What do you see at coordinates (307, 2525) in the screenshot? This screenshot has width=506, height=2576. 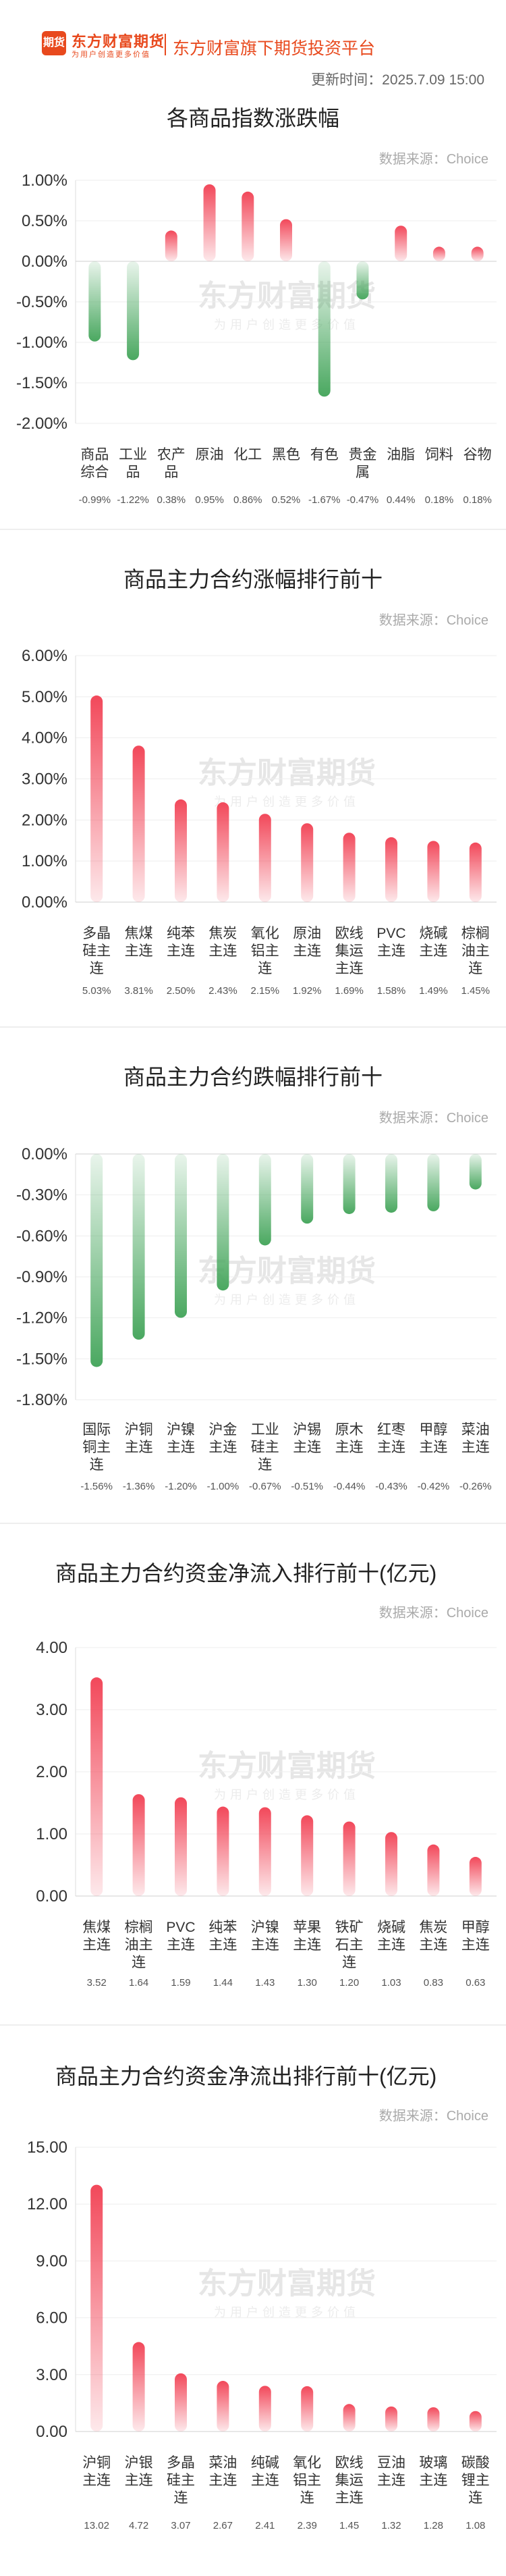 I see `value-label: 2.39` at bounding box center [307, 2525].